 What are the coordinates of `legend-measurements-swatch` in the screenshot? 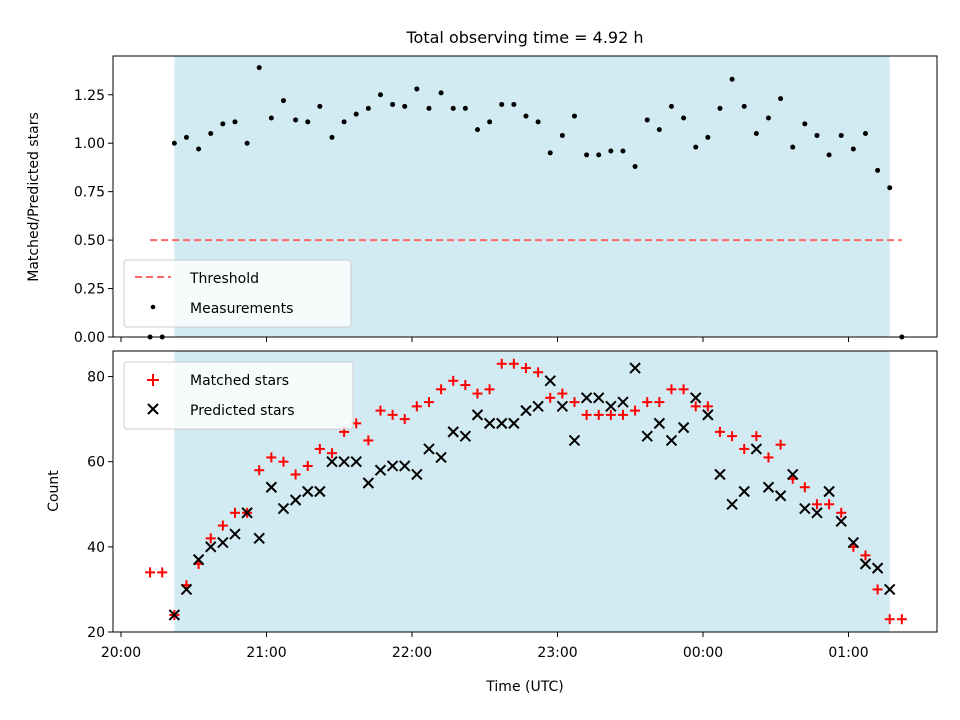 It's located at (153, 307).